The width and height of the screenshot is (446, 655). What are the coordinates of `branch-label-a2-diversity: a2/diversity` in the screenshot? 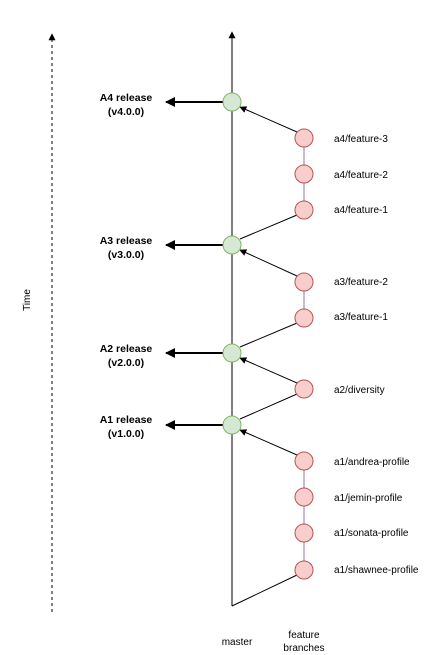 It's located at (359, 390).